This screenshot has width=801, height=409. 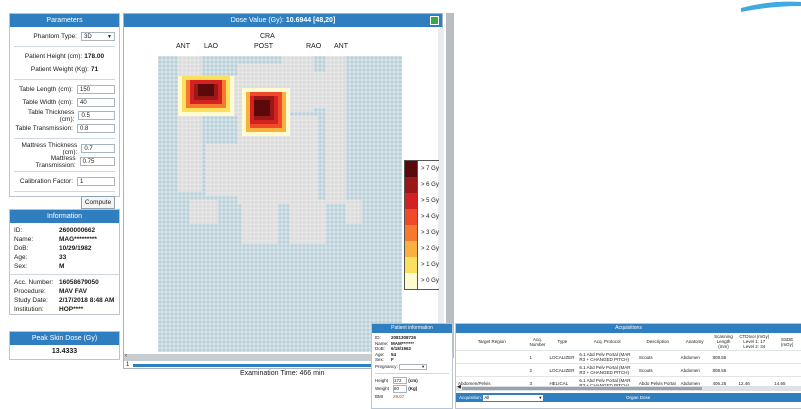 What do you see at coordinates (97, 161) in the screenshot?
I see `mattress-transmission-input: 0.75` at bounding box center [97, 161].